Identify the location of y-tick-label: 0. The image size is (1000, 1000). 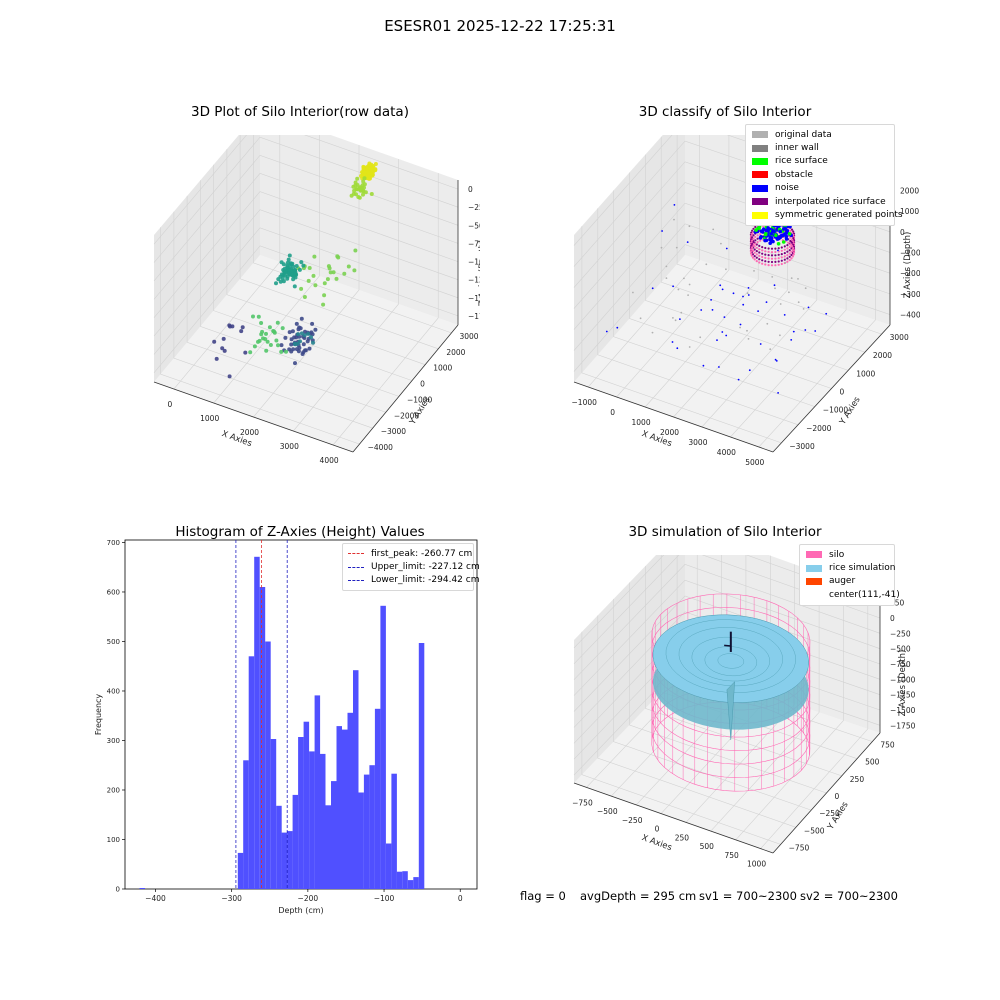
(118, 890).